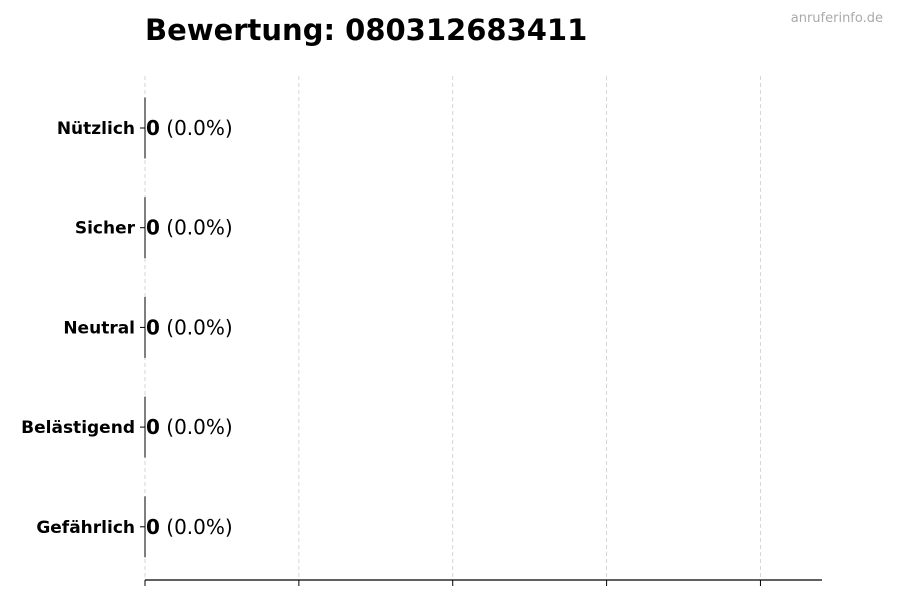 This screenshot has height=600, width=900. I want to click on category-label: Nützlich, so click(96, 129).